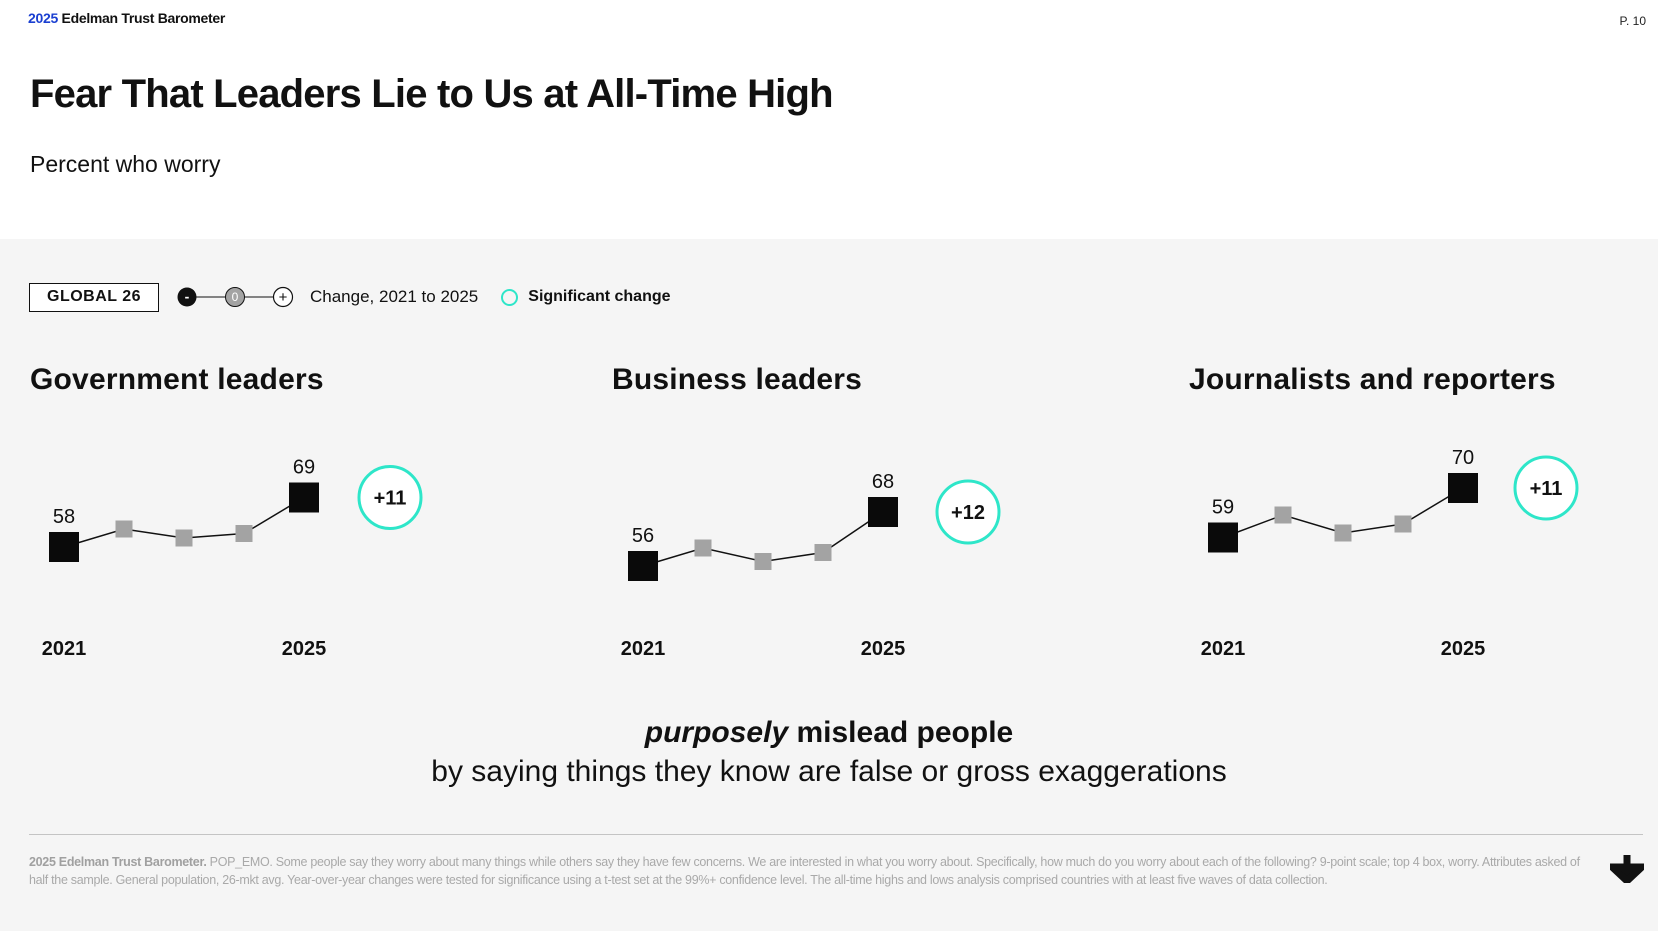  I want to click on footnote-source: 2025 Edelman Trust Barometer., so click(118, 862).